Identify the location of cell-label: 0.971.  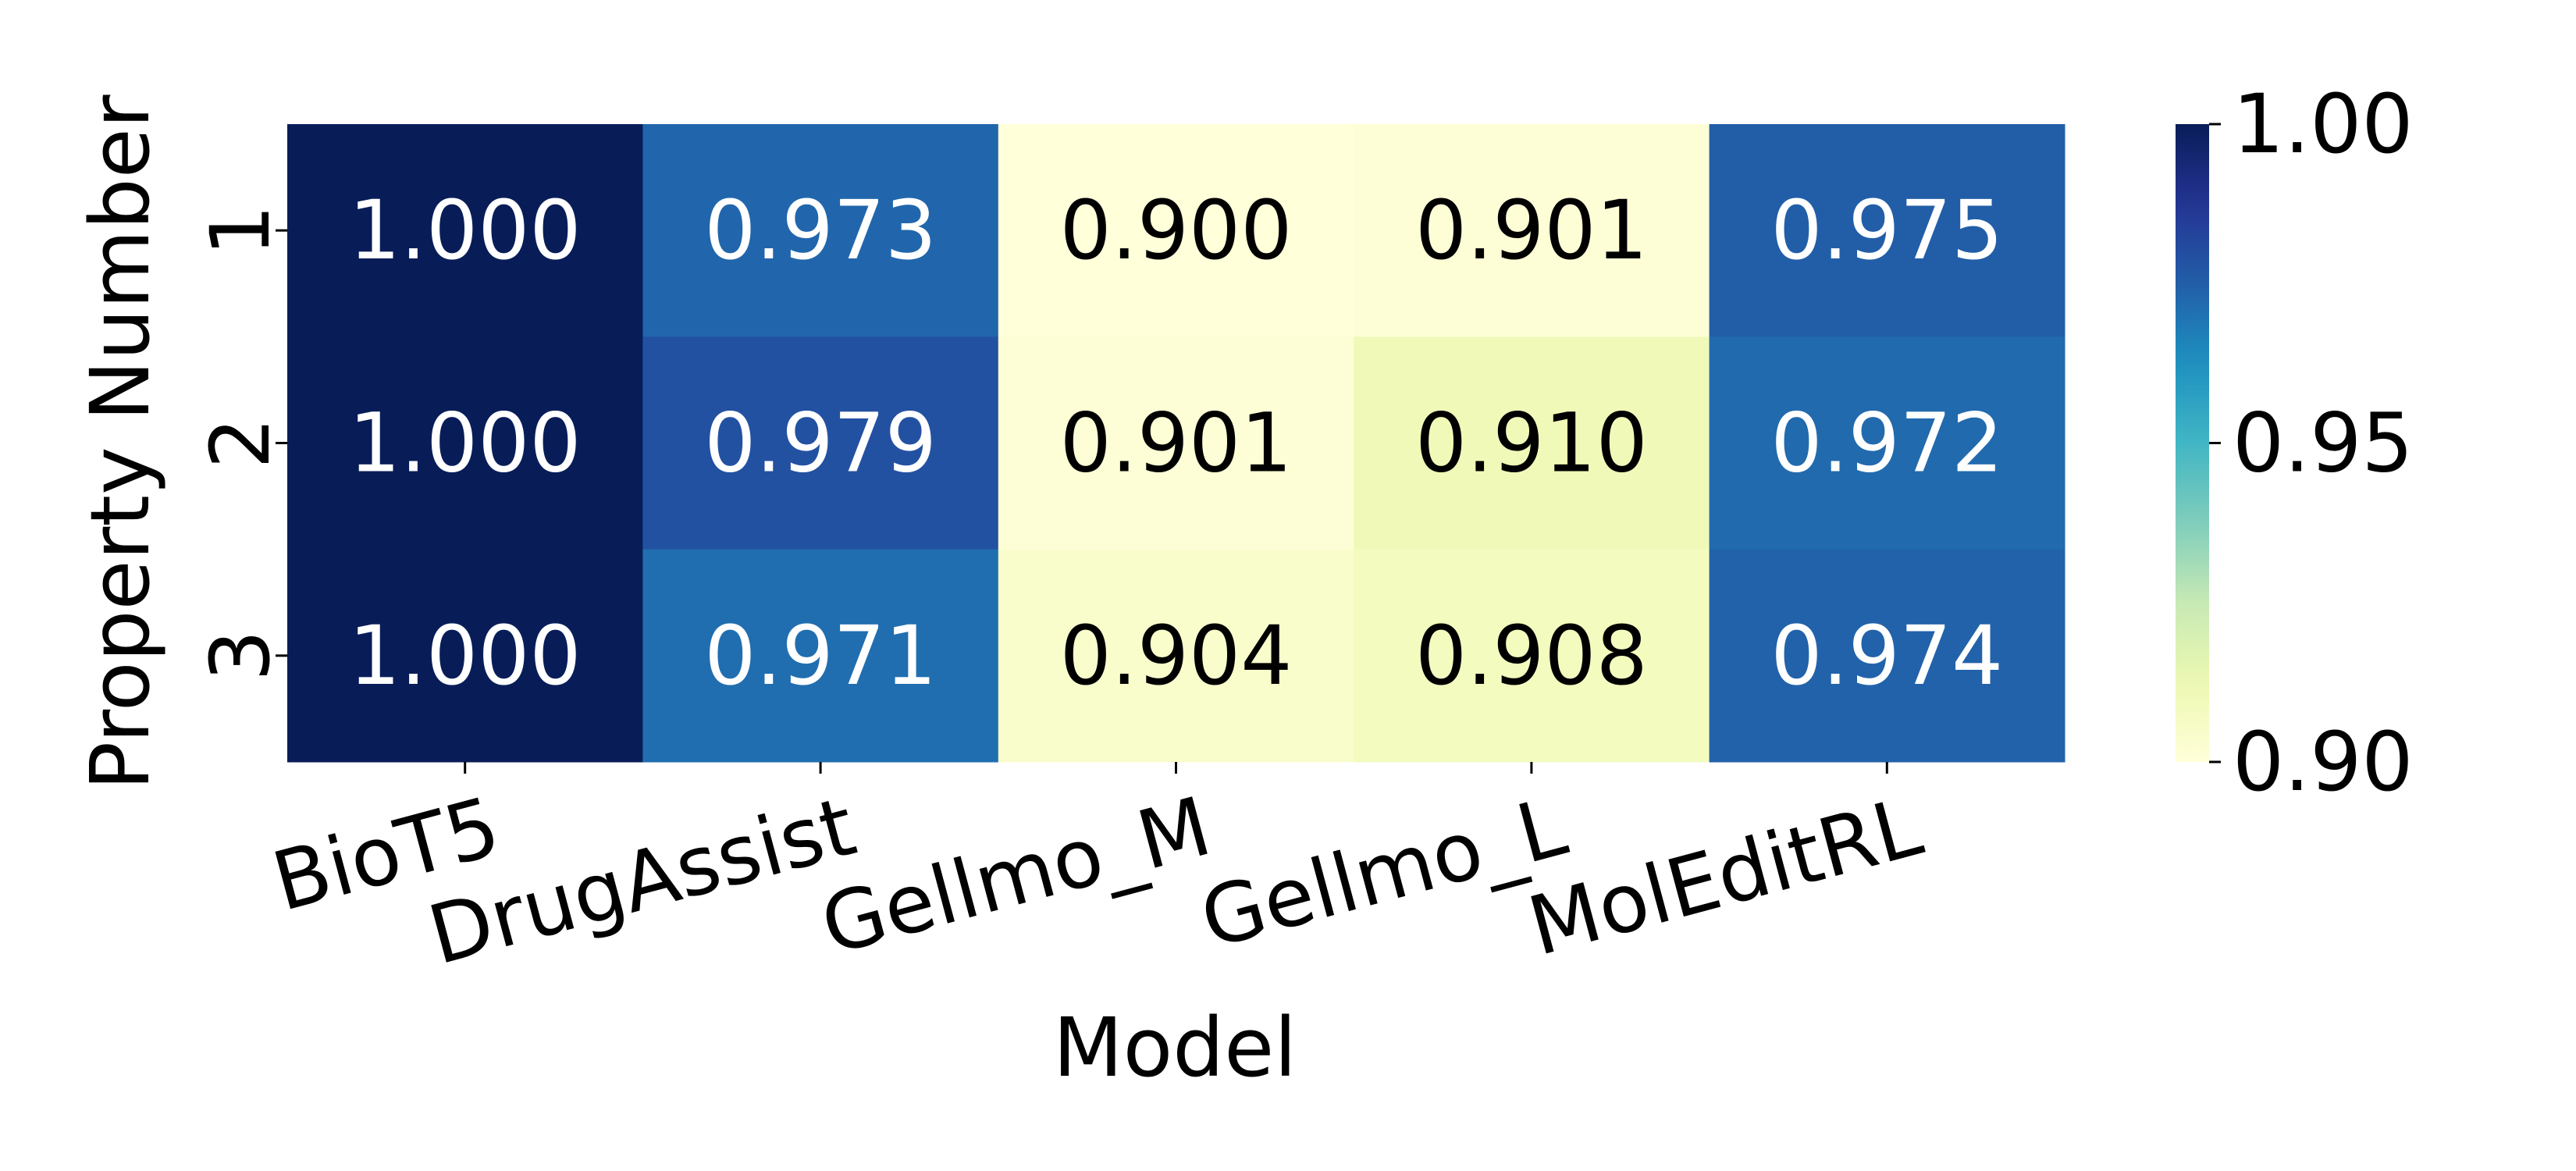
(820, 655).